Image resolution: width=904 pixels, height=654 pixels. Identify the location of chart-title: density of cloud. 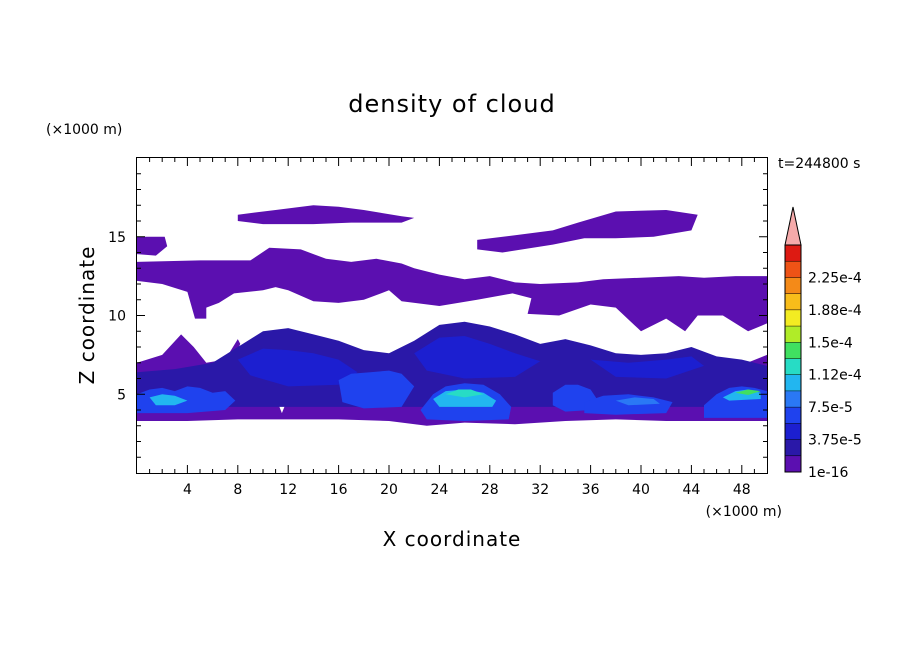
(451, 104).